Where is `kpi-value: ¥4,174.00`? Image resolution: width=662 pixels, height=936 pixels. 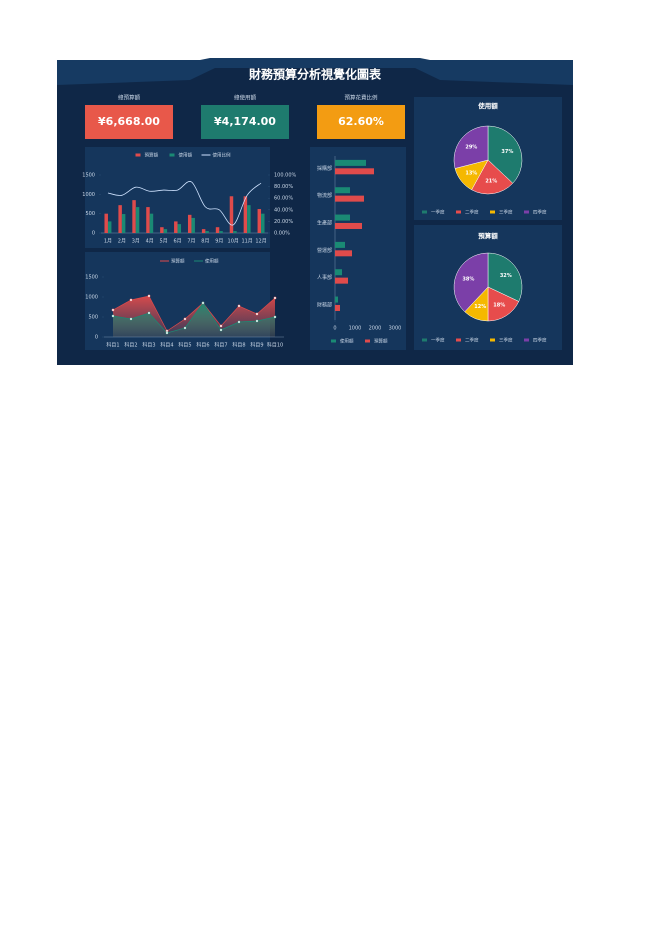 kpi-value: ¥4,174.00 is located at coordinates (245, 121).